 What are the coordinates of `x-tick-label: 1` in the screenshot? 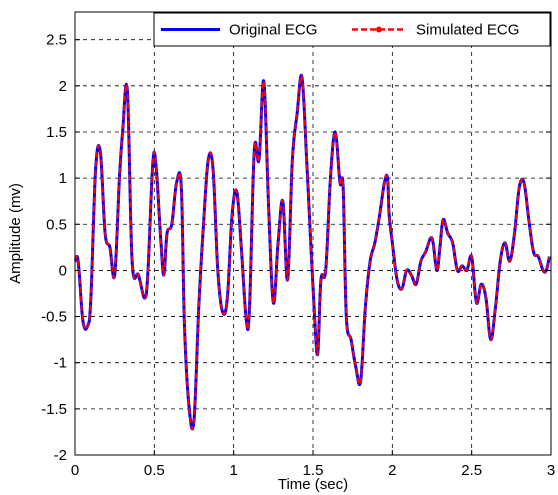 It's located at (233, 470).